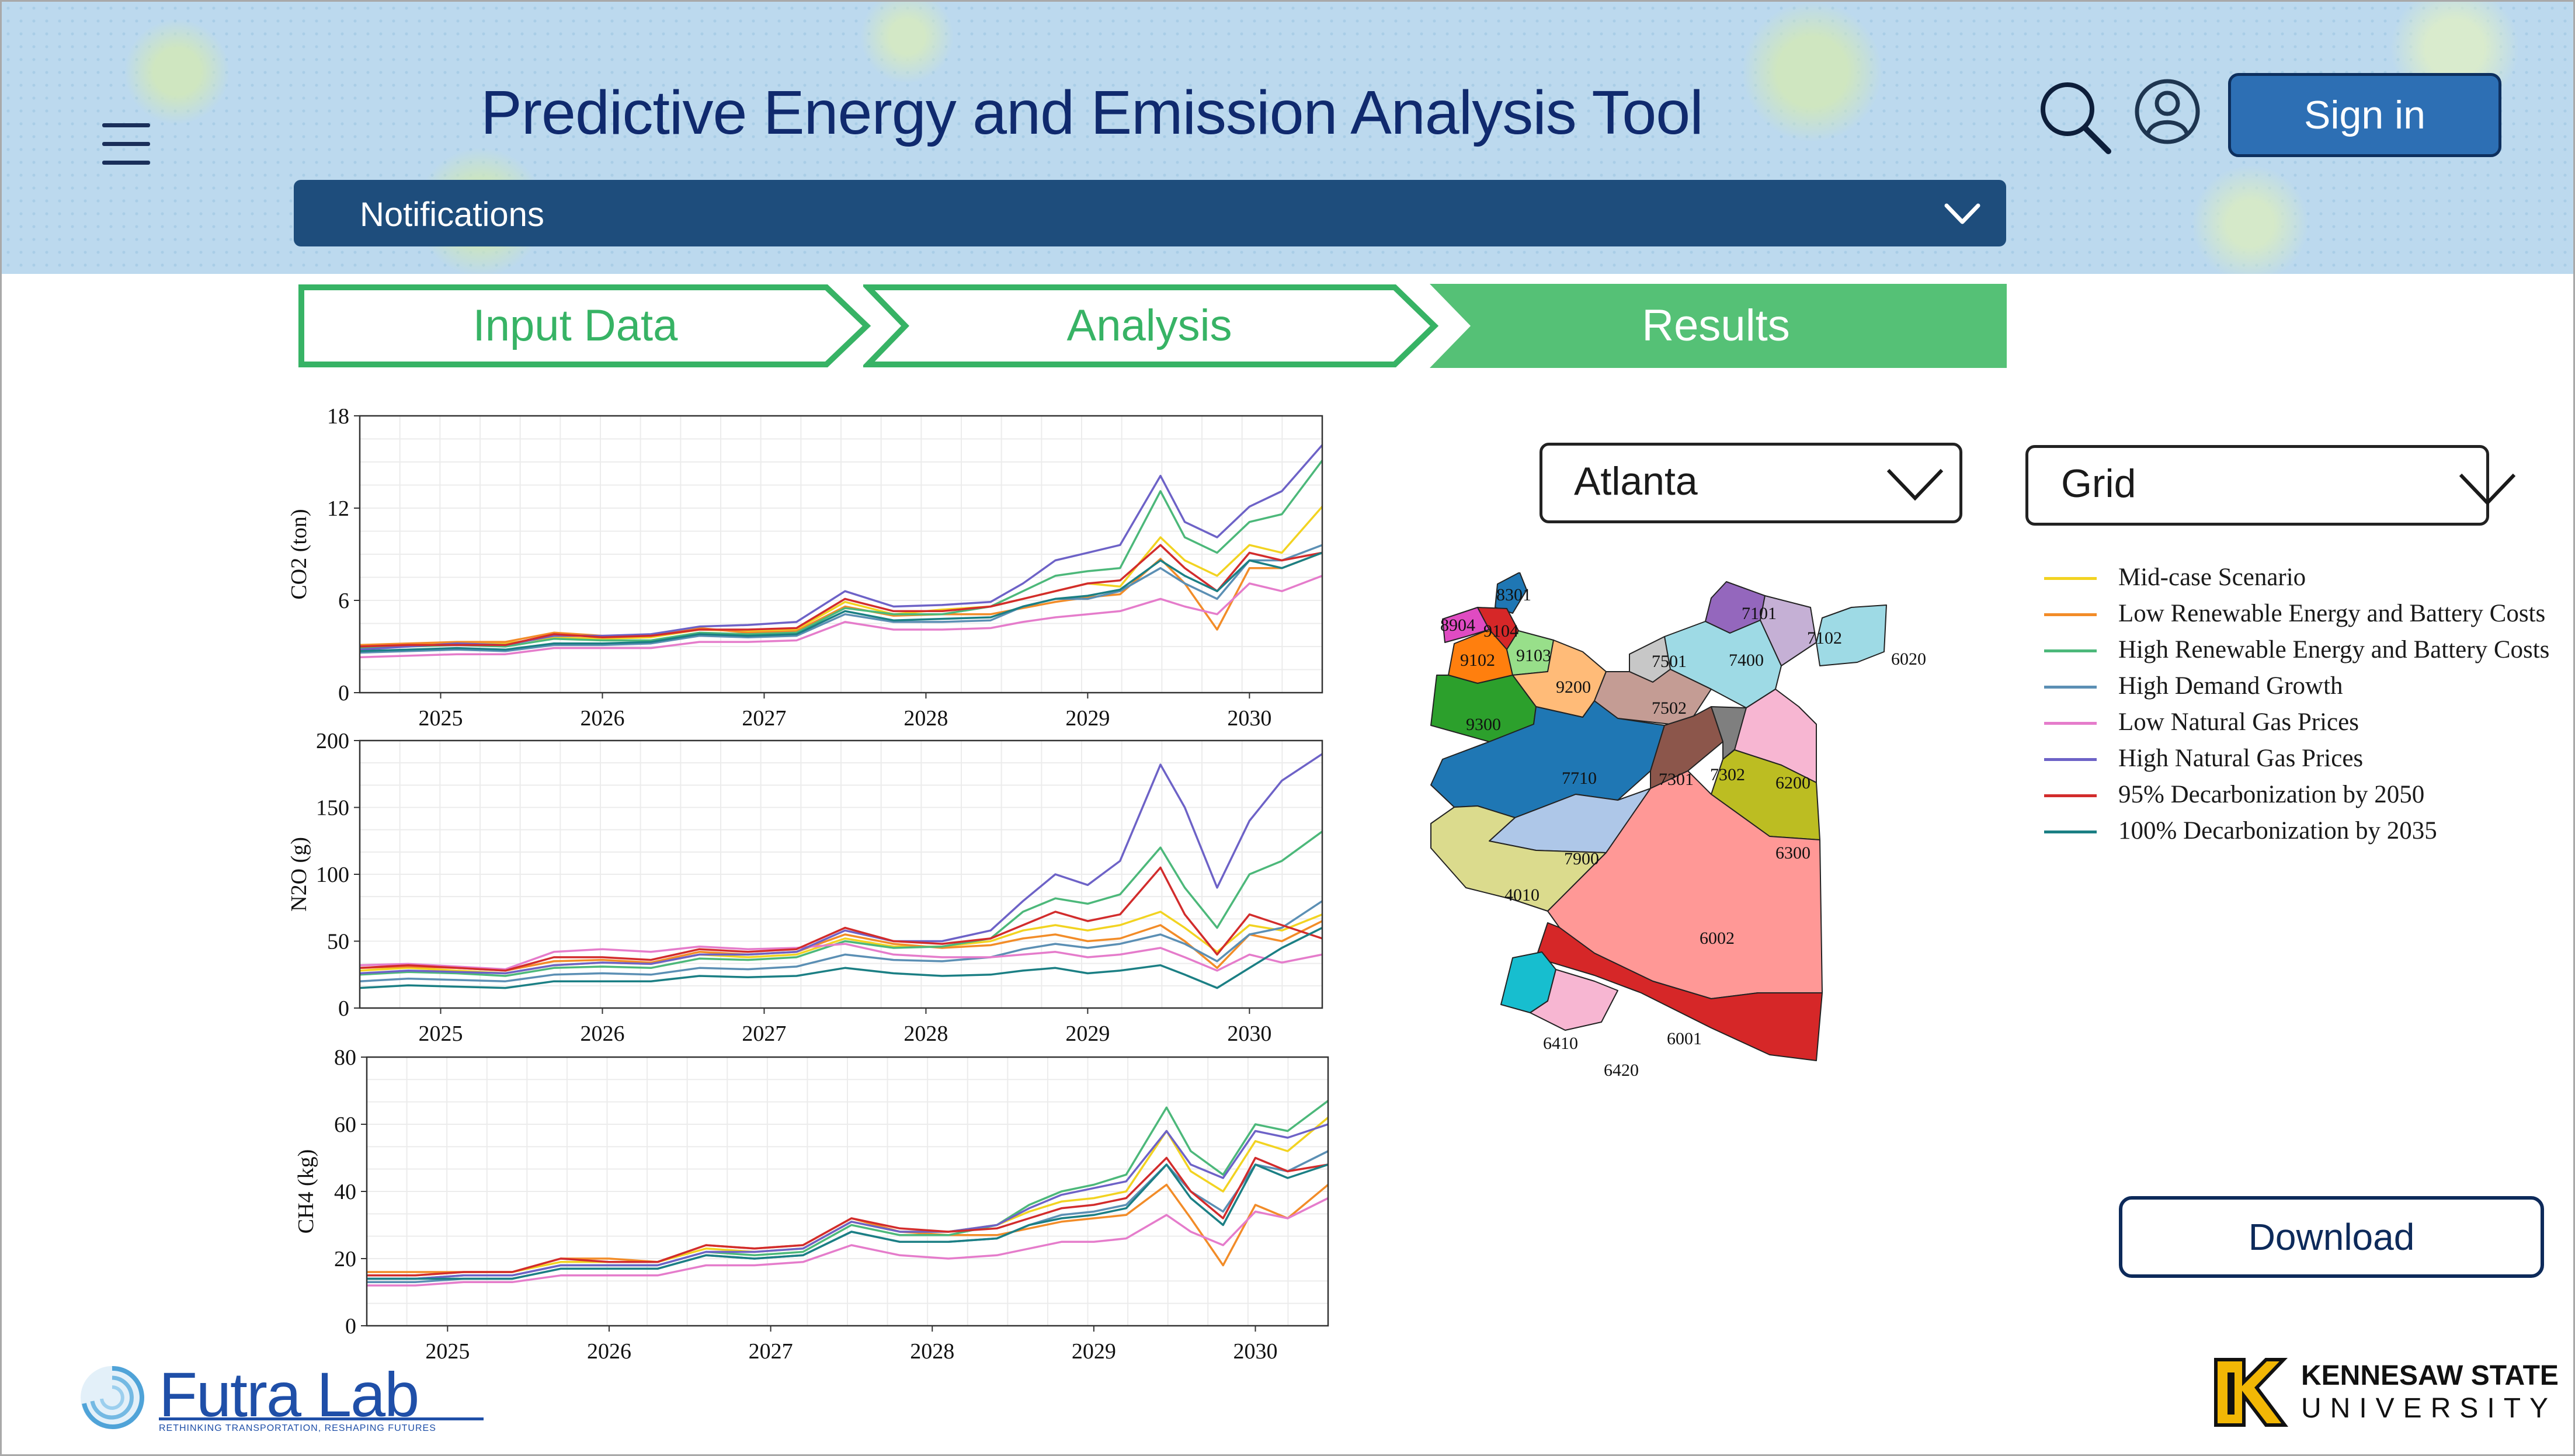  Describe the element at coordinates (2307, 579) in the screenshot. I see `legend-item: Mid-case Scenario` at that location.